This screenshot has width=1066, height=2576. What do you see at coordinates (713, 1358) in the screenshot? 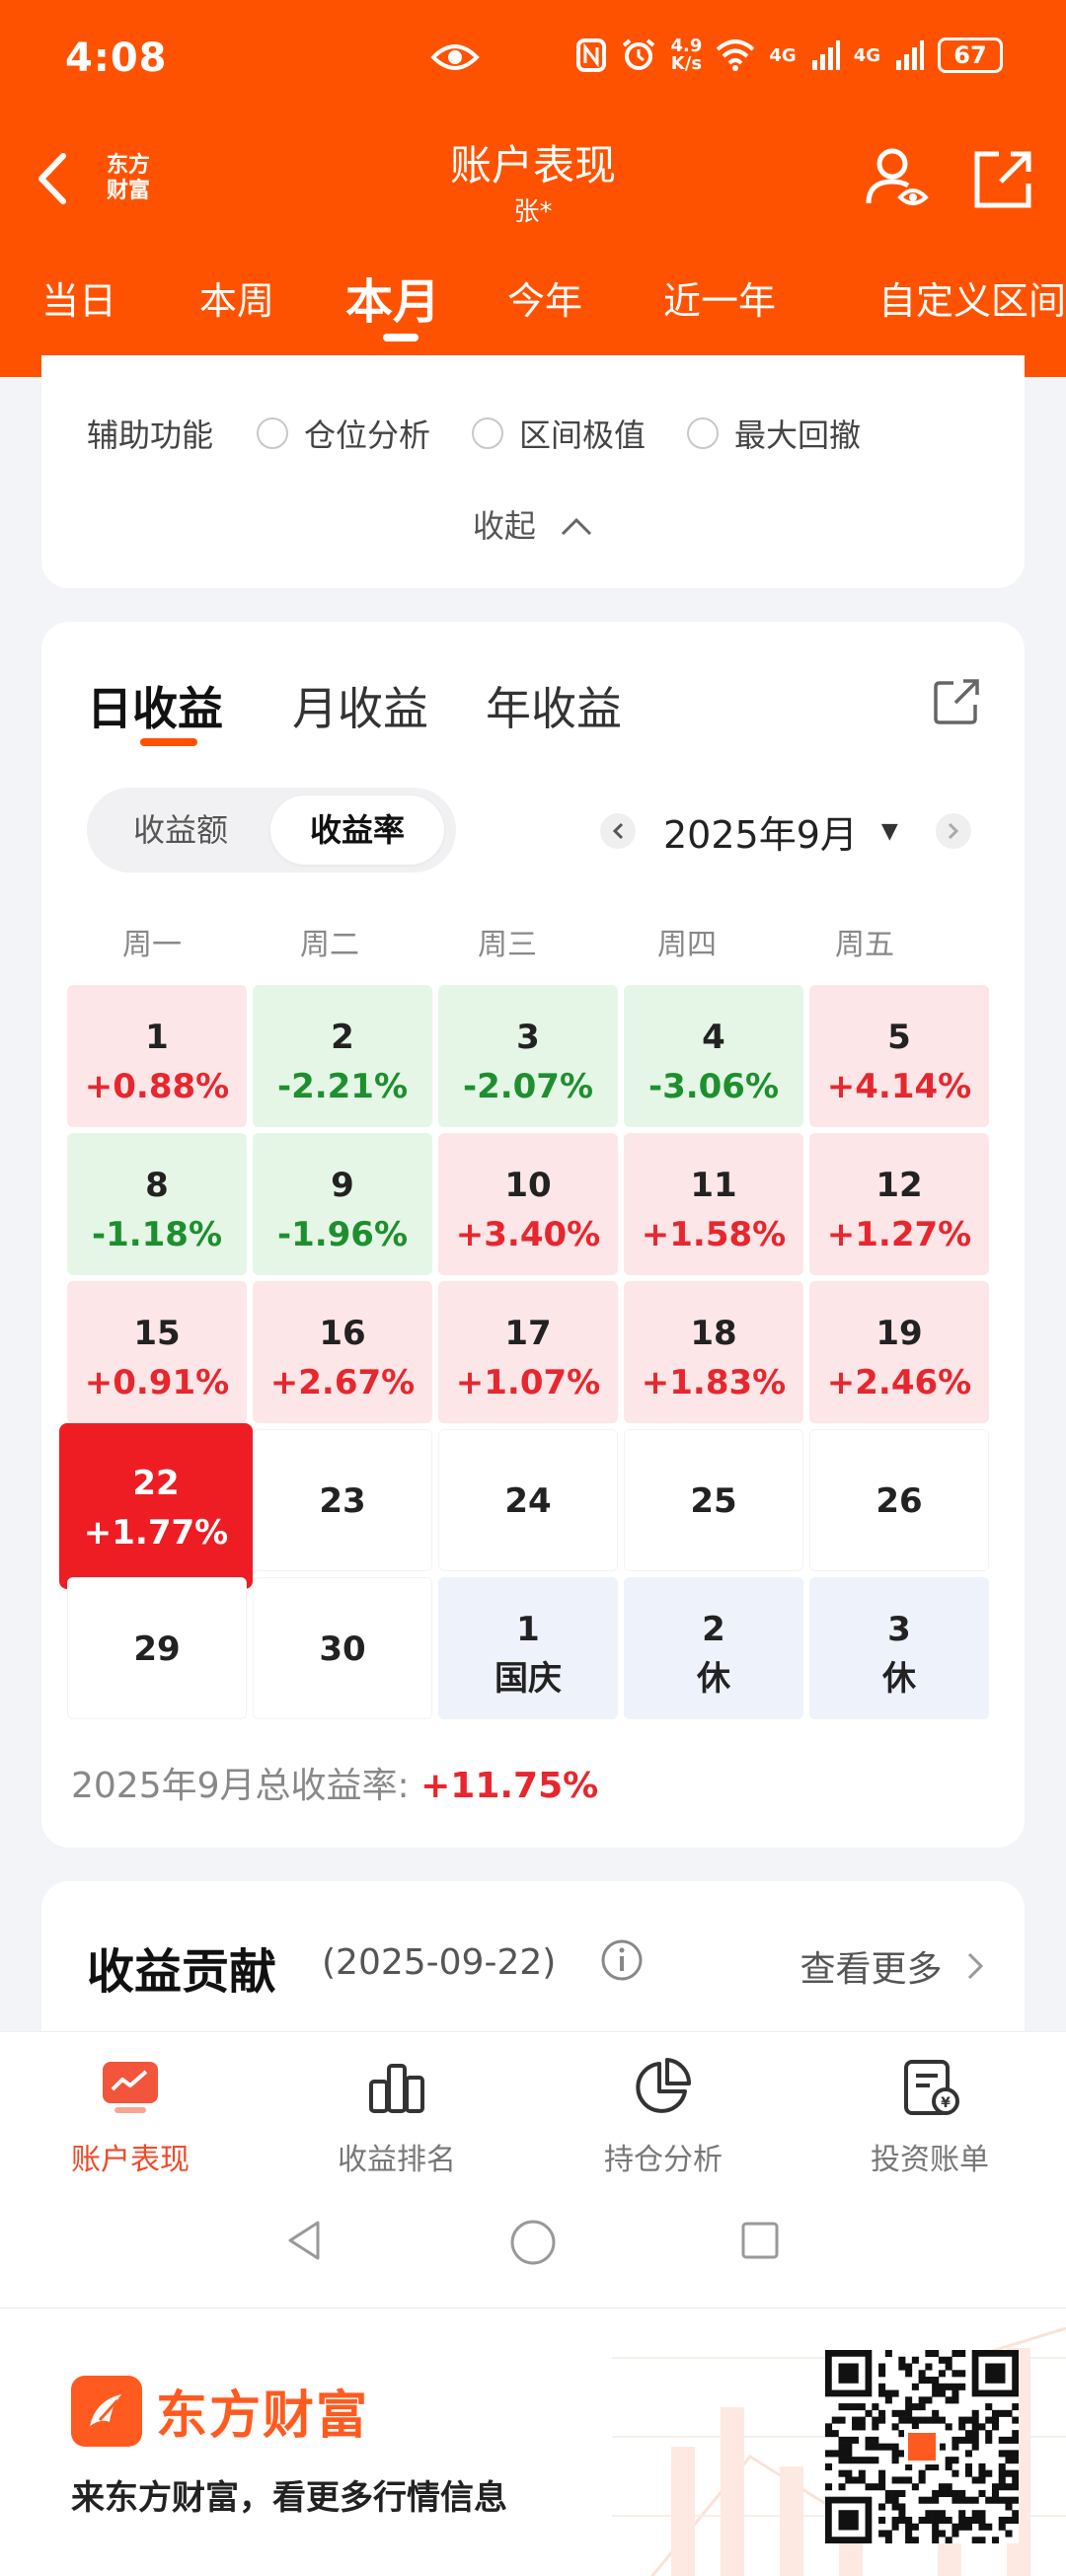
I see `day-content: 18 +1.83%` at bounding box center [713, 1358].